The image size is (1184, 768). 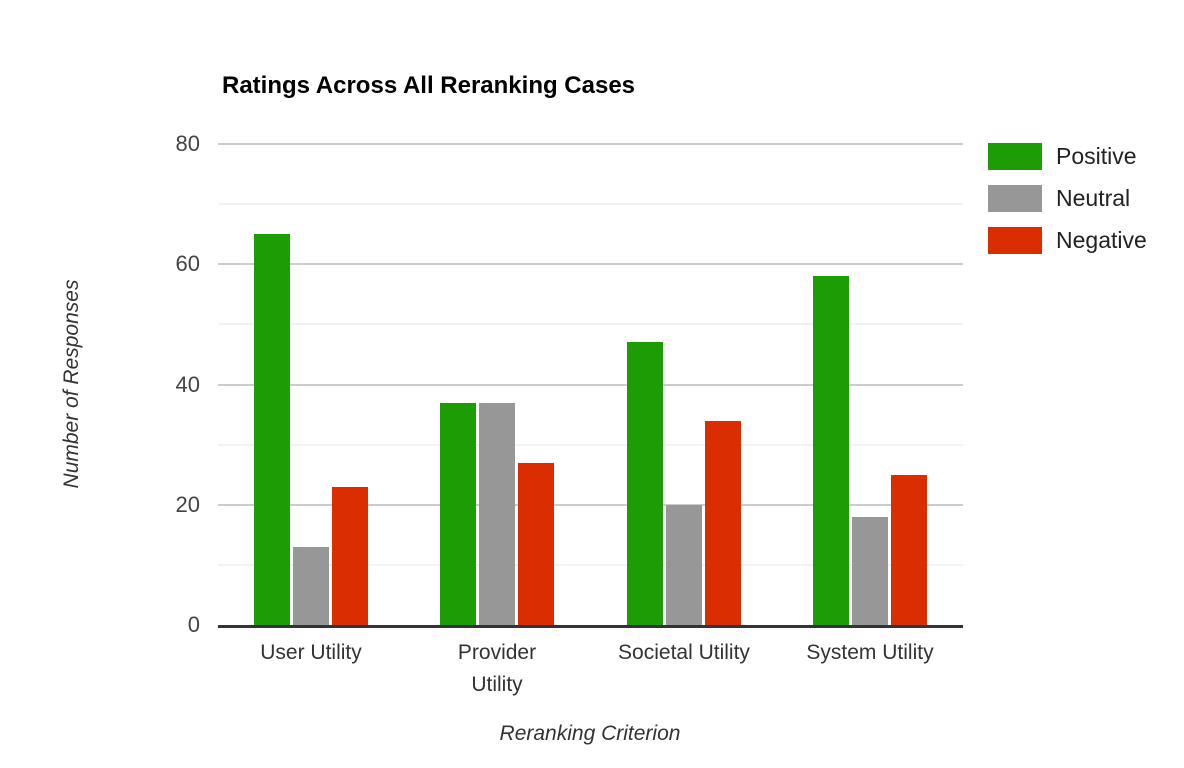 I want to click on y-tick-label-40: 40, so click(x=187, y=384).